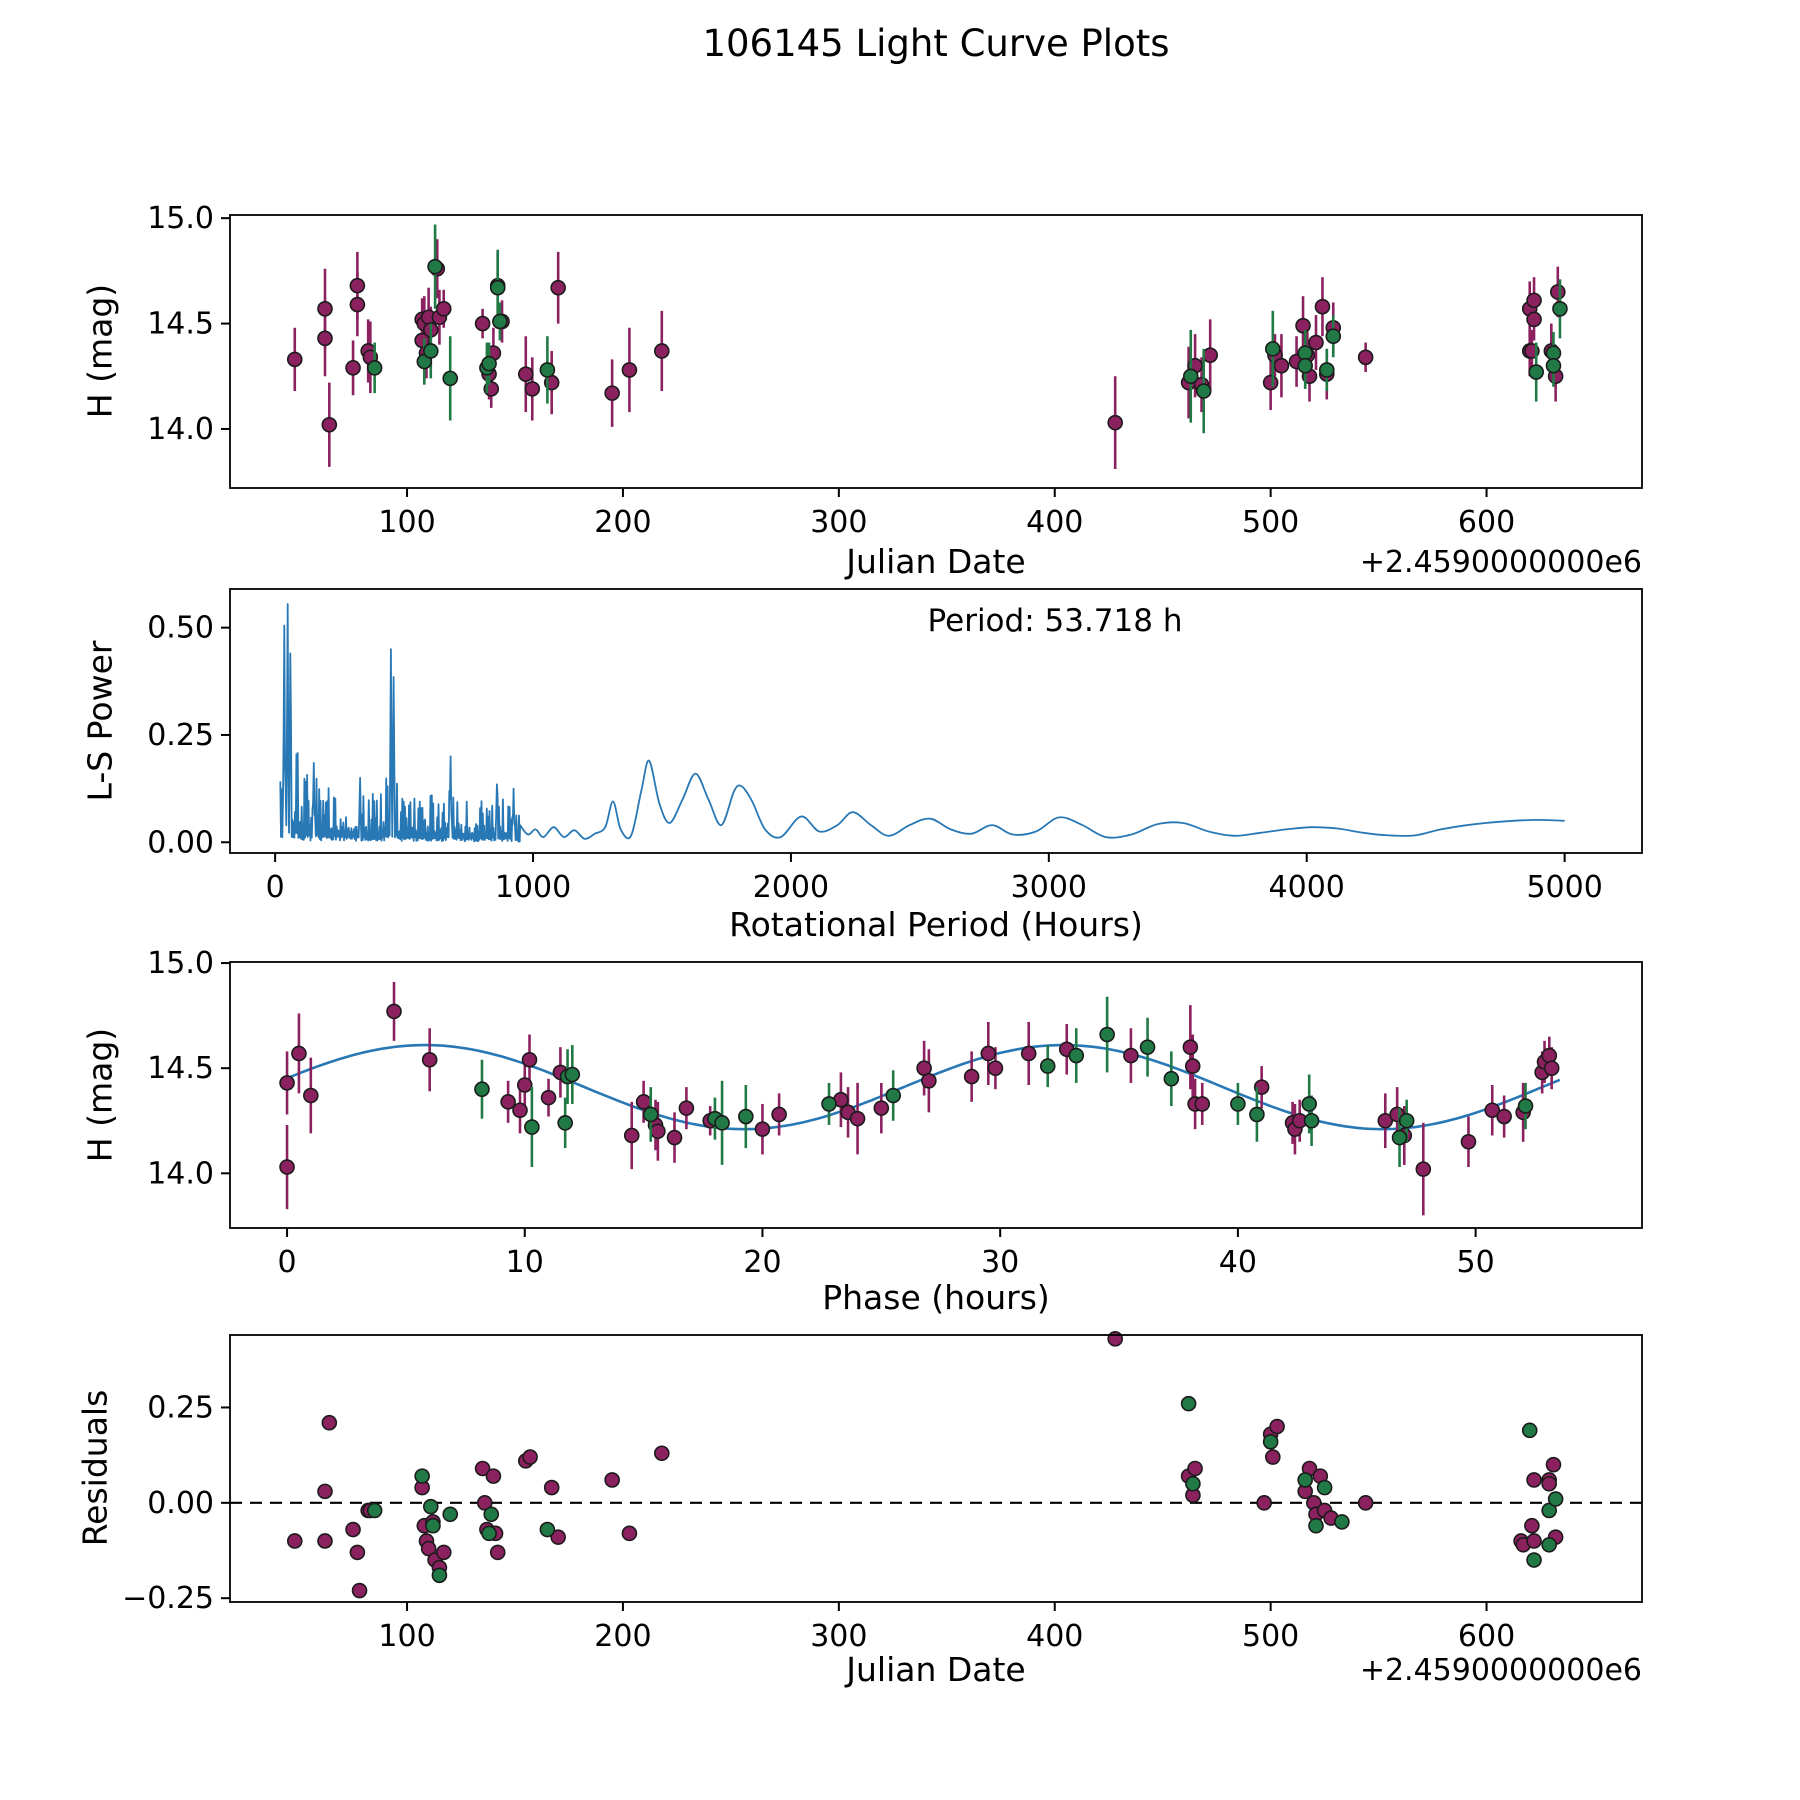 The image size is (1800, 1800). I want to click on y-tick-label: 14.5, so click(180, 1068).